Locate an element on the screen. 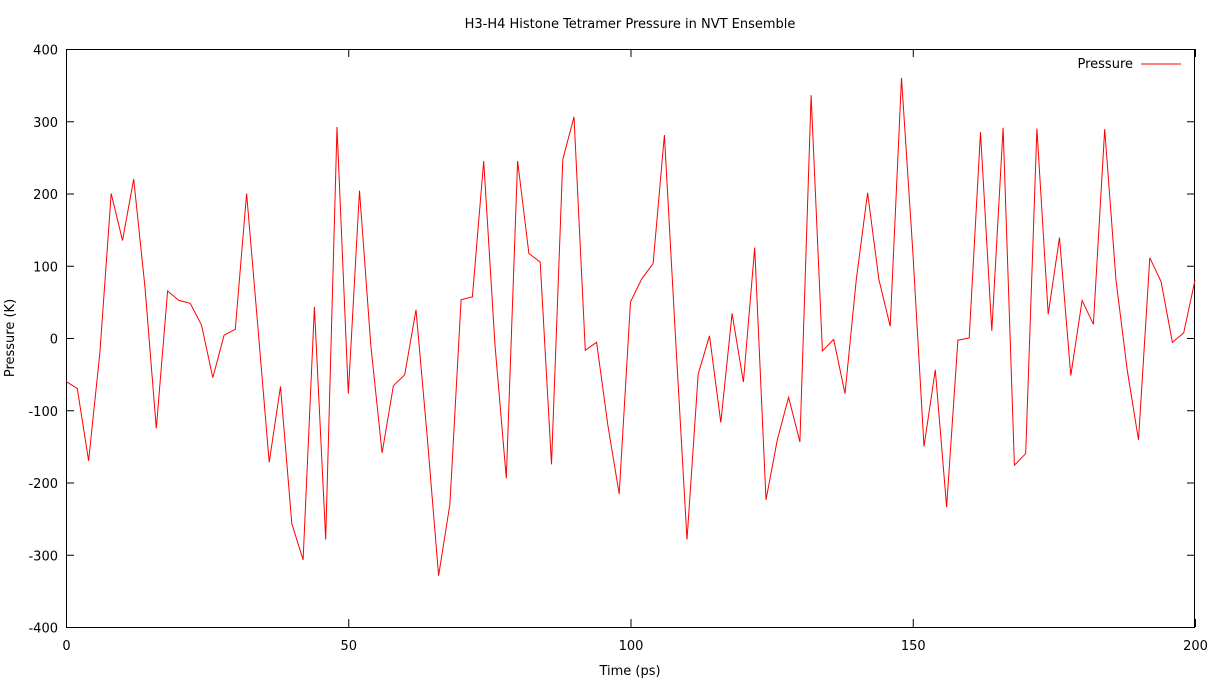 Image resolution: width=1214 pixels, height=681 pixels. legend: Pressure is located at coordinates (1129, 64).